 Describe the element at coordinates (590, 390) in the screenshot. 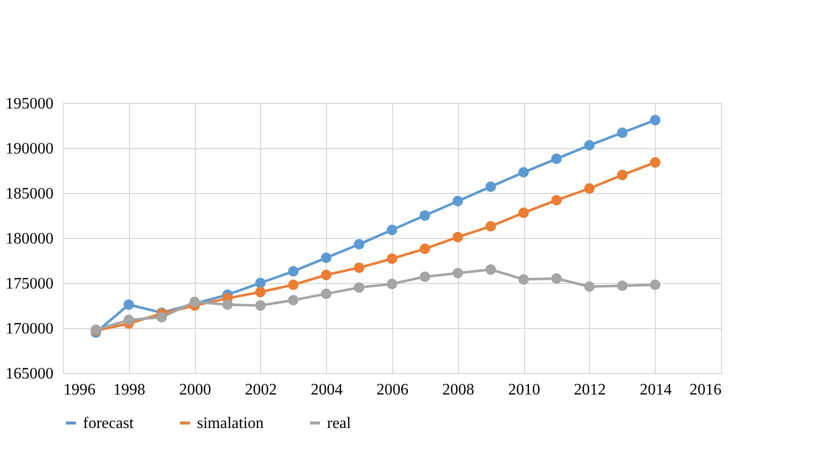

I see `x-tick-label: 2012` at that location.